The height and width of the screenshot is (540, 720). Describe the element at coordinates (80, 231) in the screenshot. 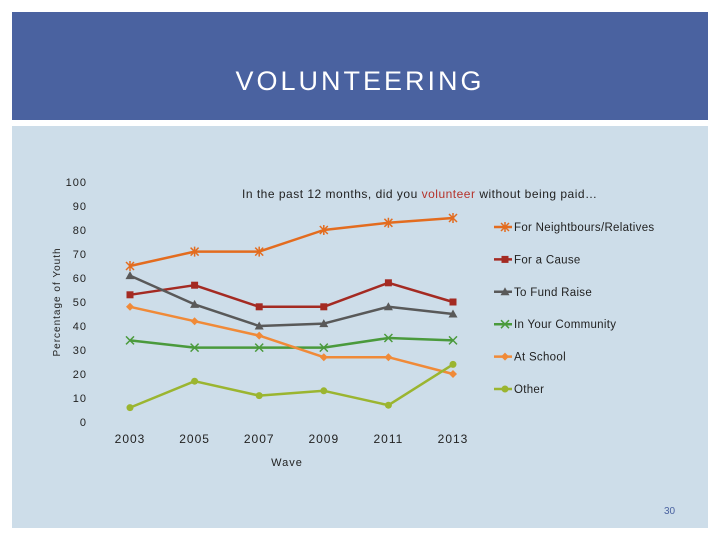

I see `y-tick-label: 80` at that location.